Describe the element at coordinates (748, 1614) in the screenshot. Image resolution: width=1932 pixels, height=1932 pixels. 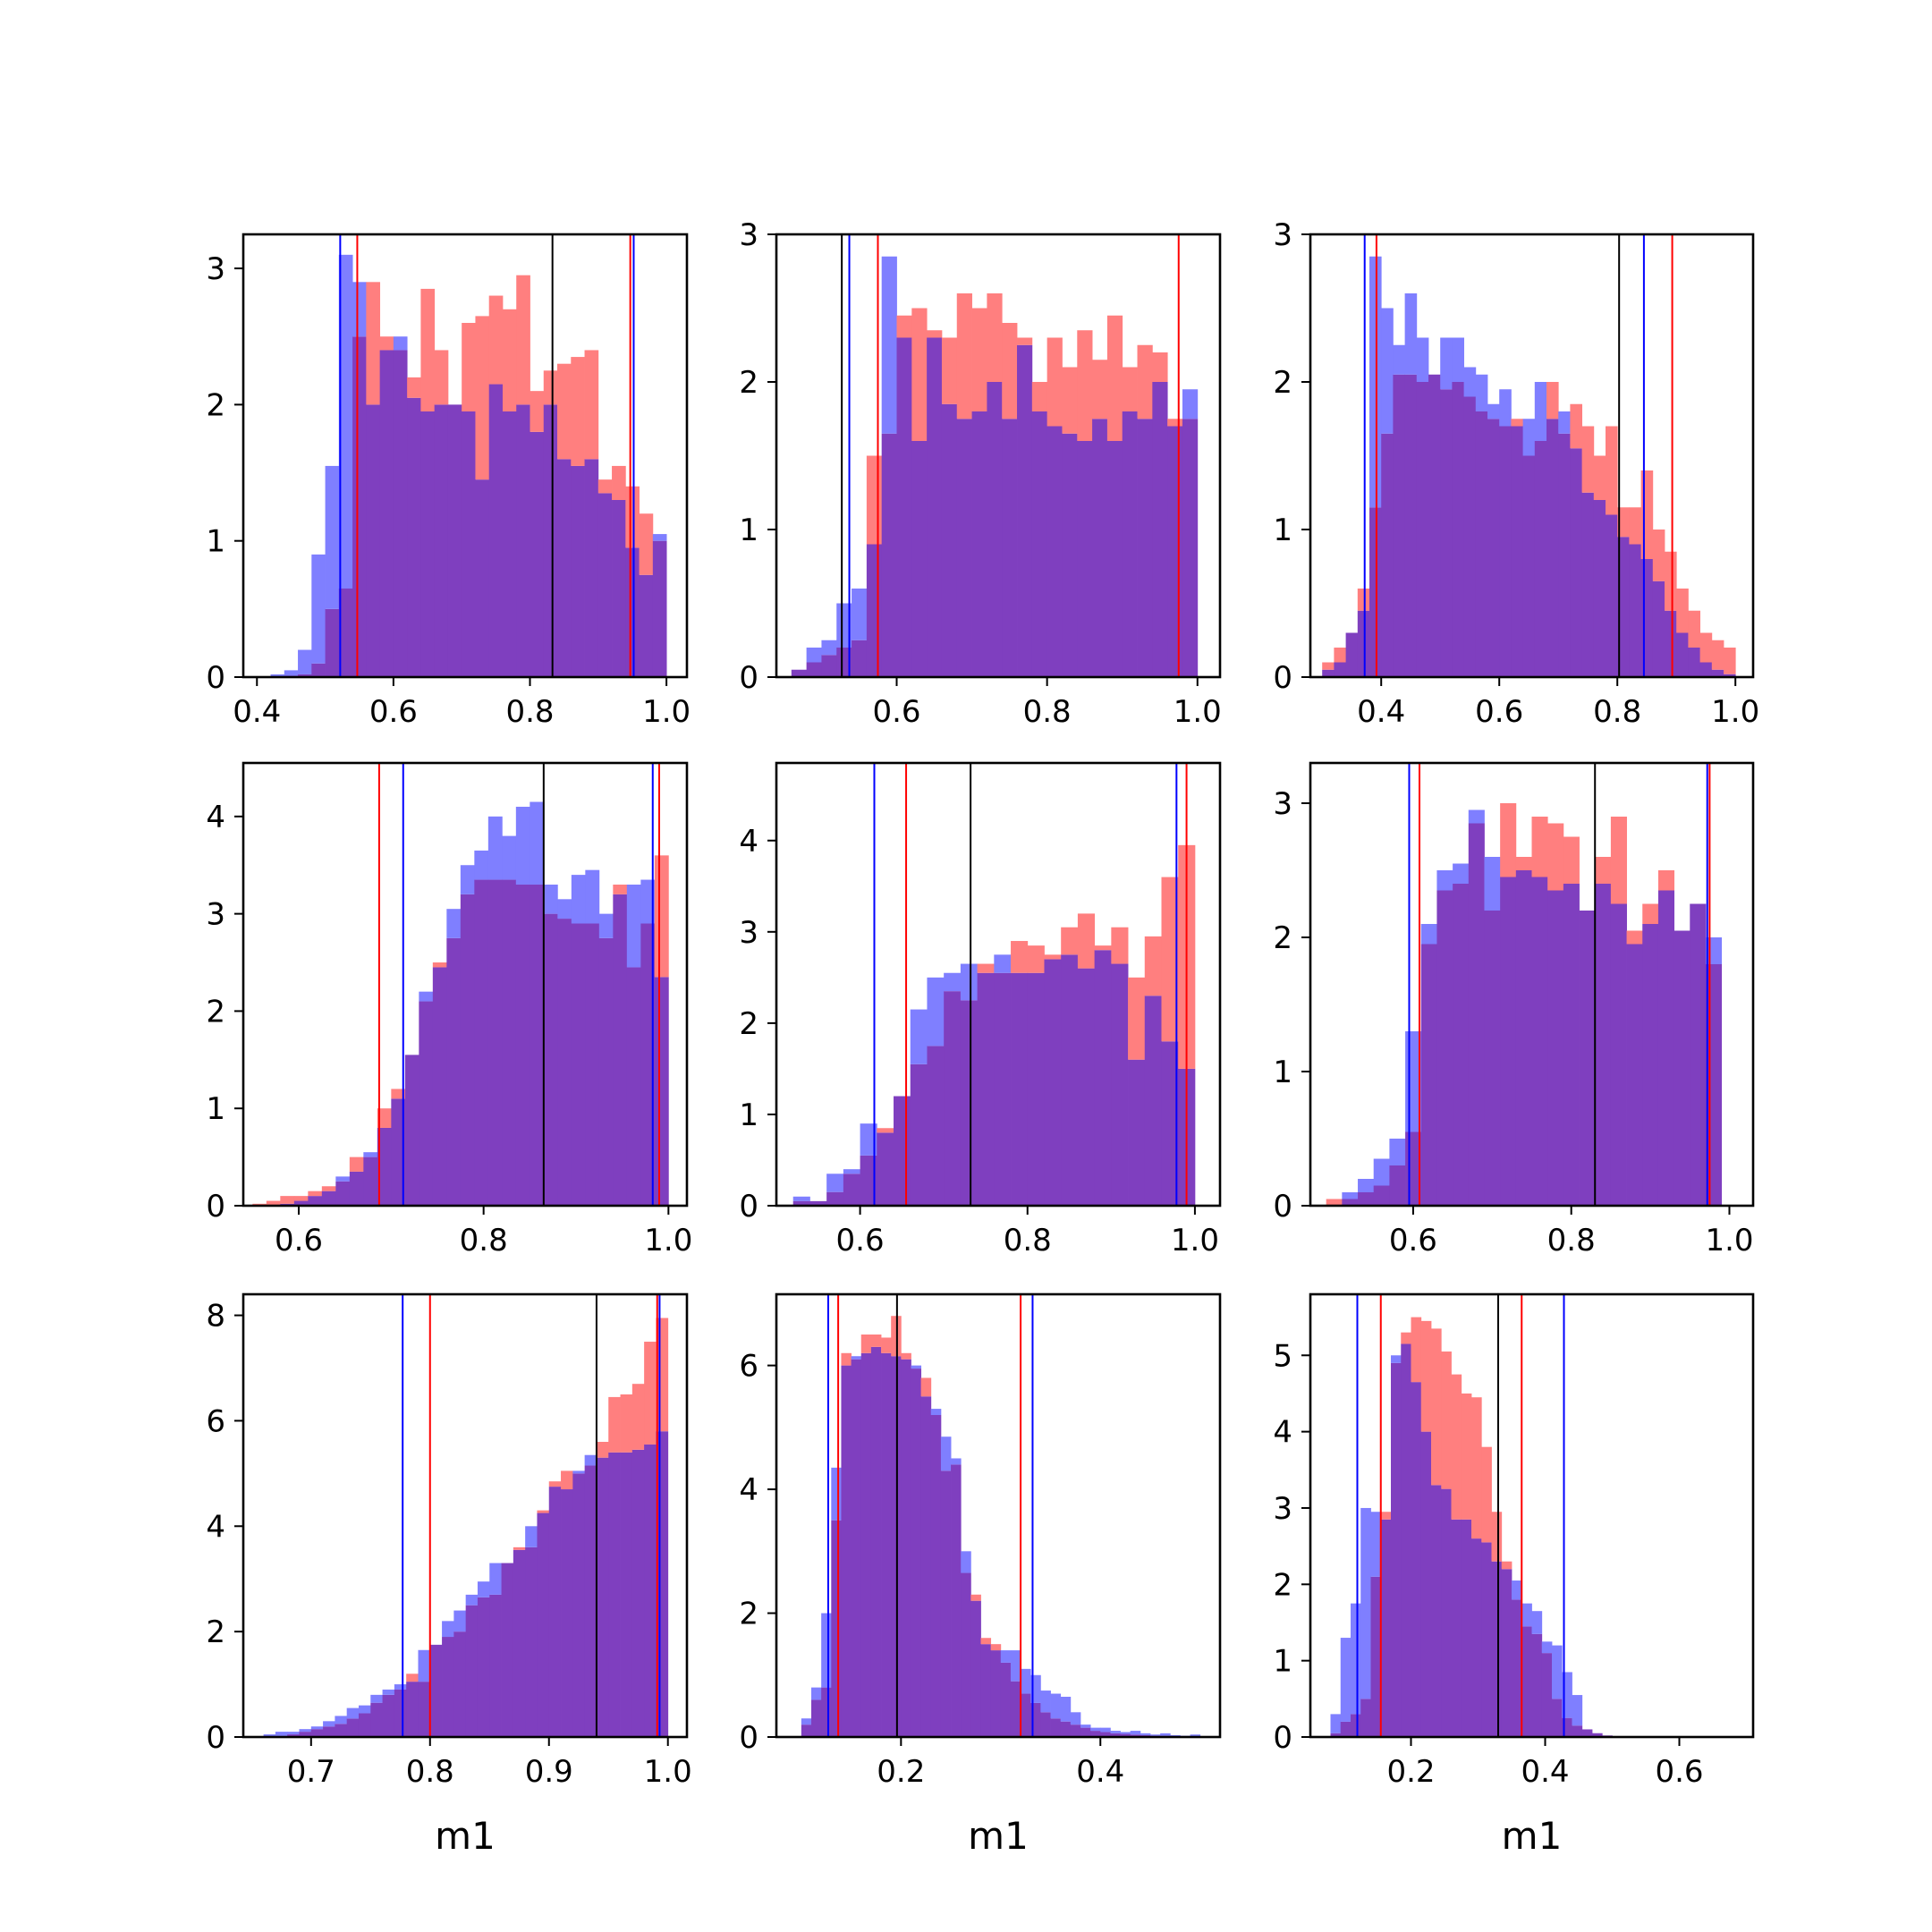
I see `y-tick-label: 2` at that location.